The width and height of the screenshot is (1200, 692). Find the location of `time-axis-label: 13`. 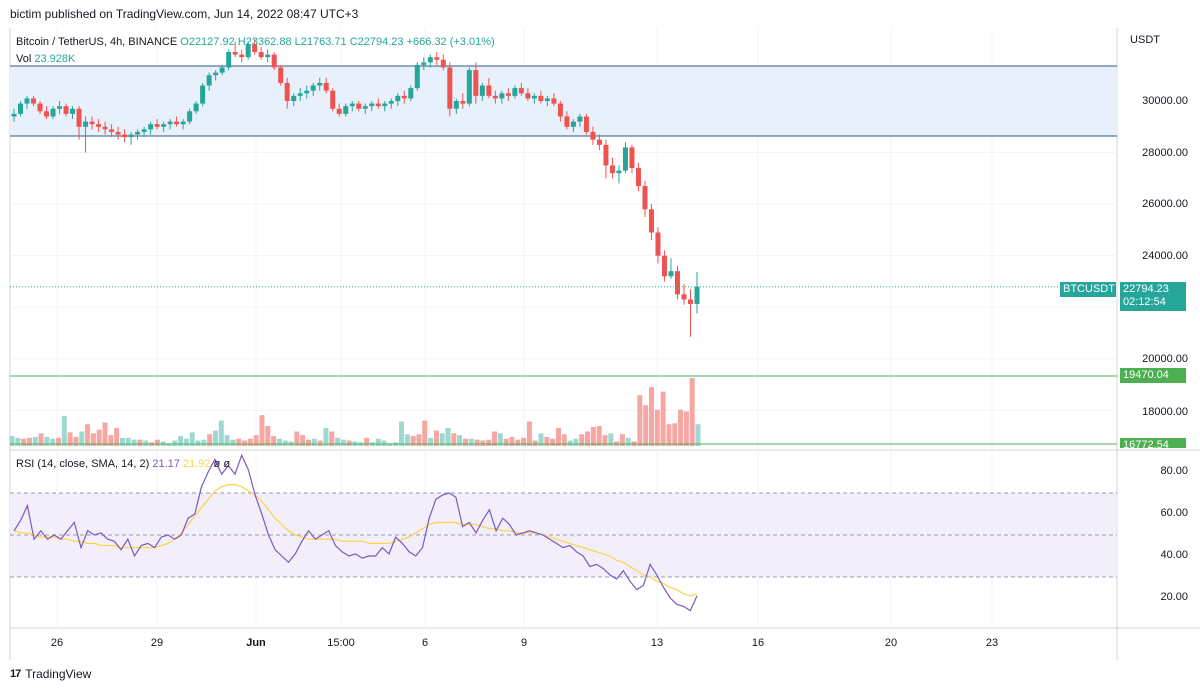

time-axis-label: 13 is located at coordinates (657, 643).